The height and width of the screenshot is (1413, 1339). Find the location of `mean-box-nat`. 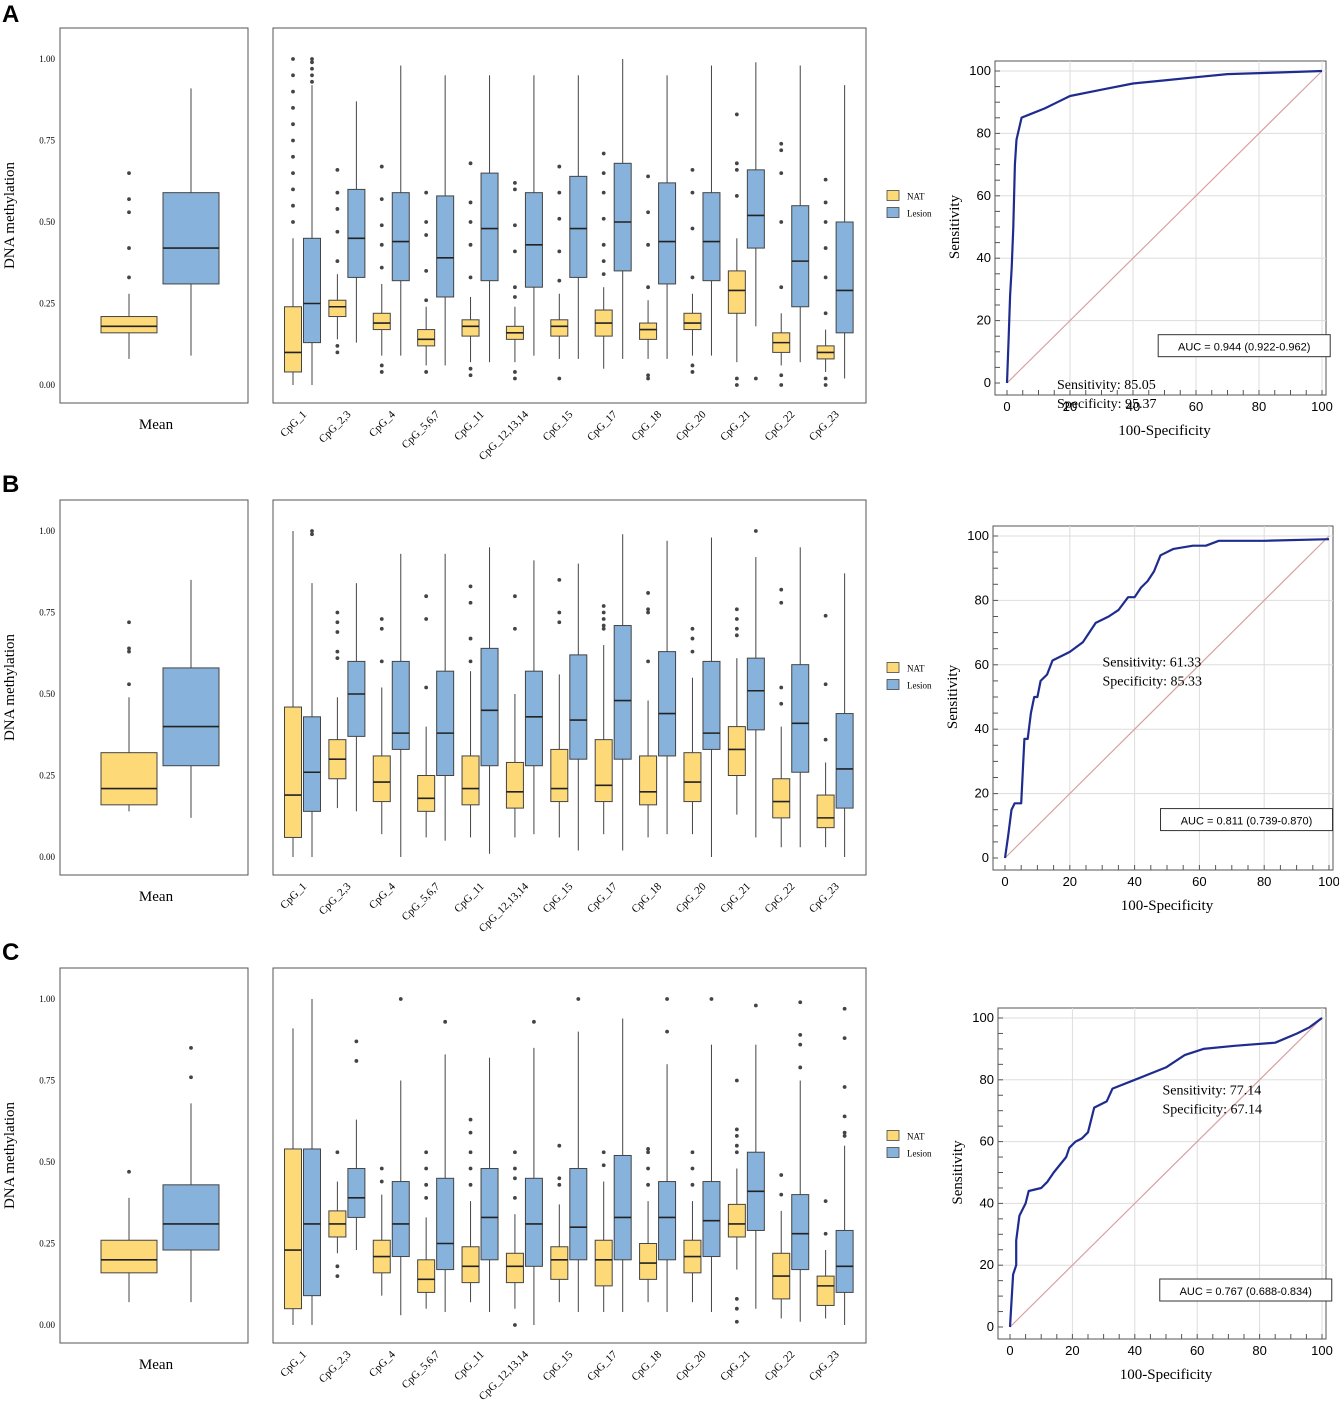

mean-box-nat is located at coordinates (129, 716).